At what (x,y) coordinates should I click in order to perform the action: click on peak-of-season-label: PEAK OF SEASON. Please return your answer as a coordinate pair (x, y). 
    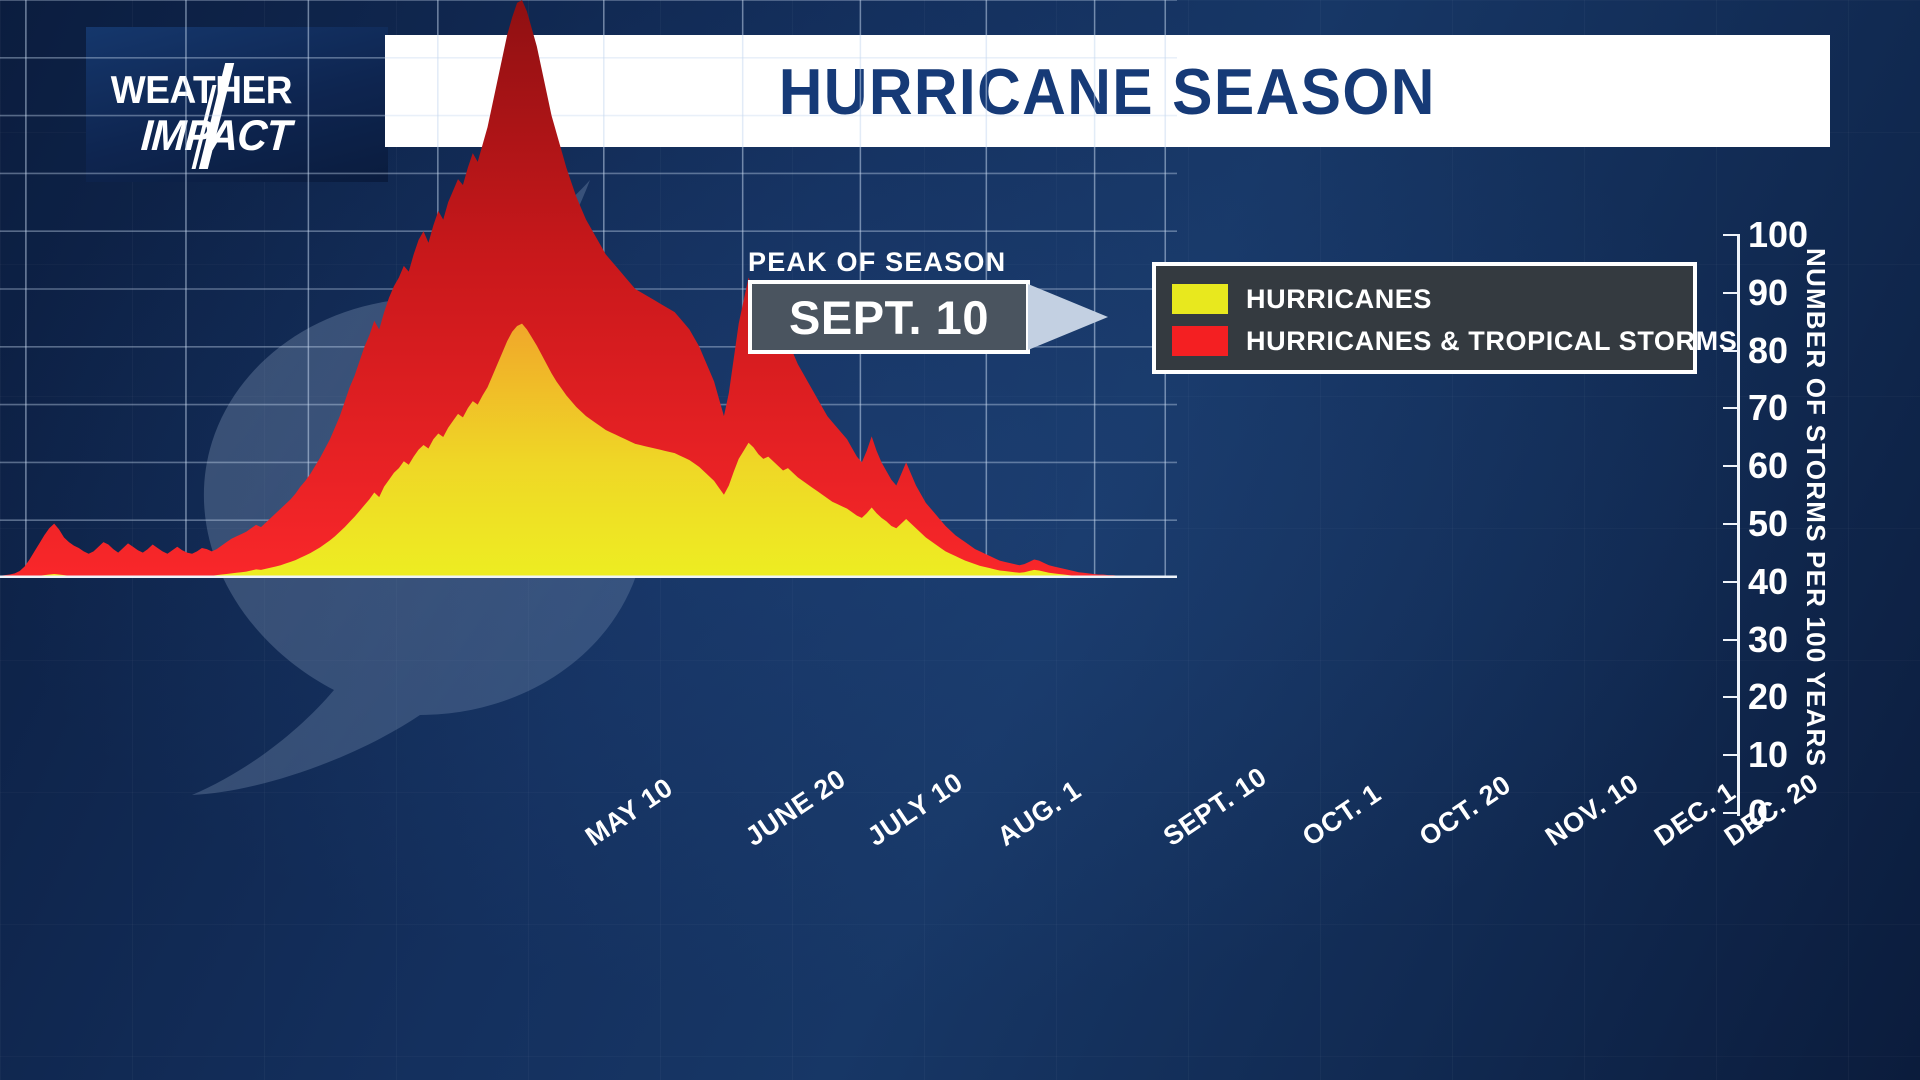
    Looking at the image, I should click on (877, 262).